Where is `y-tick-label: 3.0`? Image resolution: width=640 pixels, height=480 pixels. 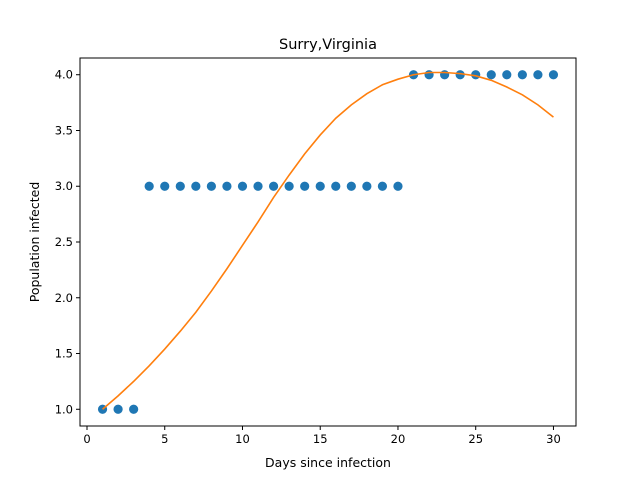
y-tick-label: 3.0 is located at coordinates (64, 186).